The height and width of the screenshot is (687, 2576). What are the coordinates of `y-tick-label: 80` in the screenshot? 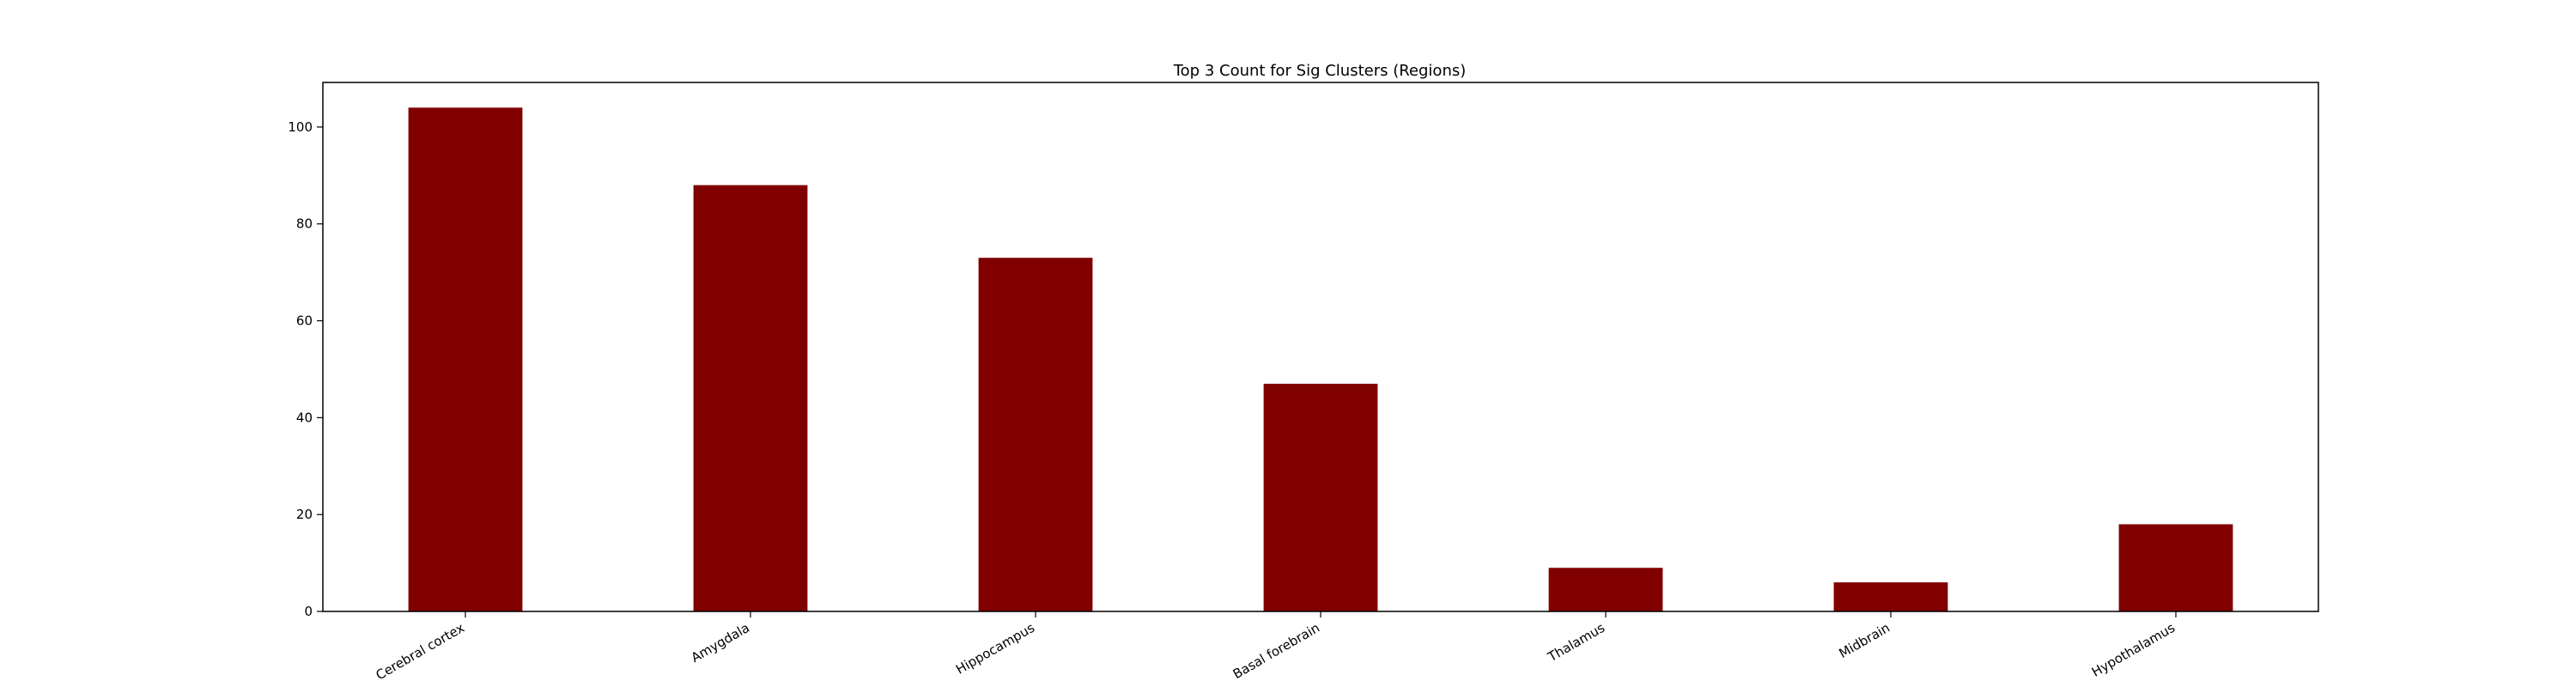 It's located at (304, 224).